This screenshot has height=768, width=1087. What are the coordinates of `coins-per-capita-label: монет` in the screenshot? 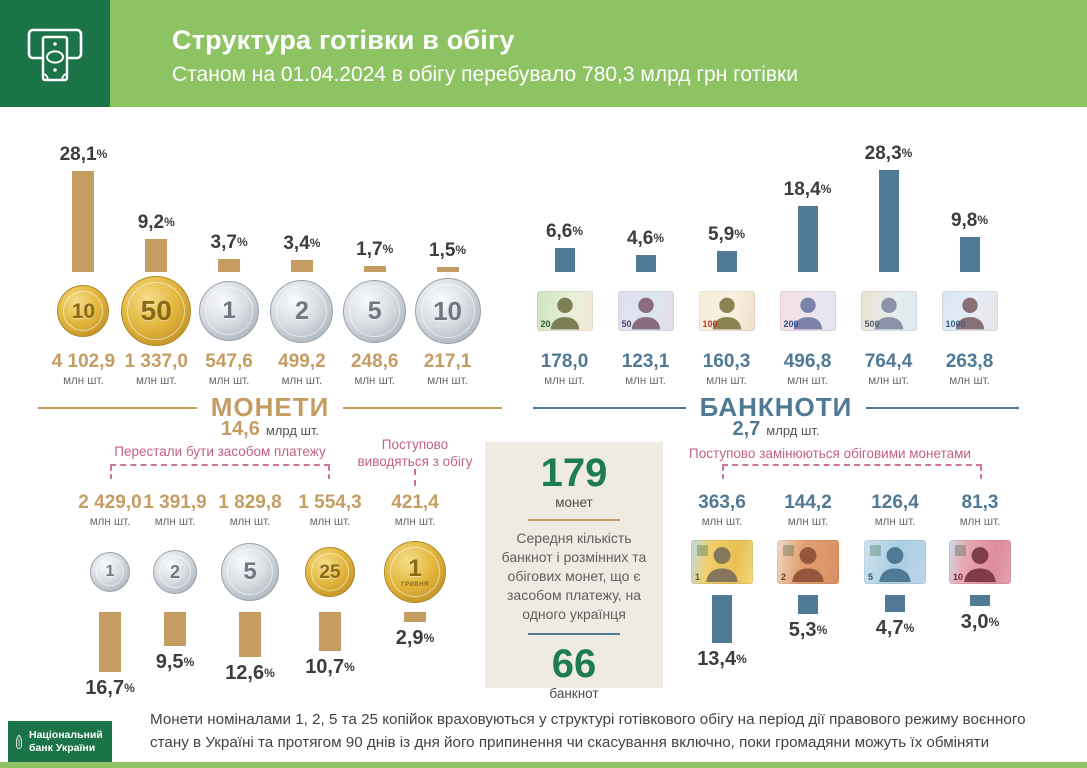 It's located at (574, 502).